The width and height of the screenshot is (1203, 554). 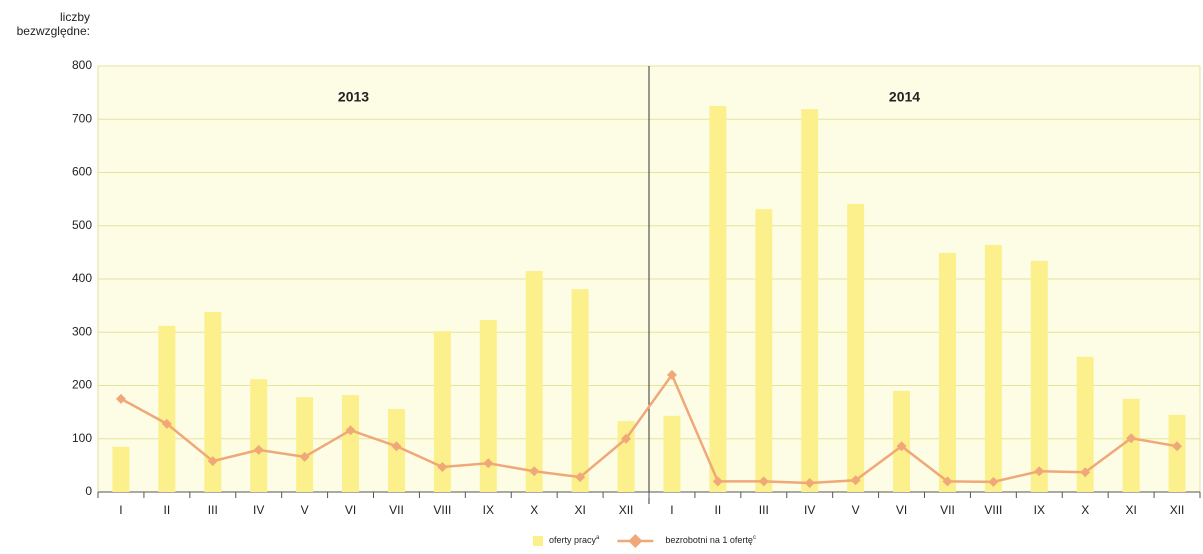 What do you see at coordinates (82, 225) in the screenshot?
I see `y-tick-label: 500` at bounding box center [82, 225].